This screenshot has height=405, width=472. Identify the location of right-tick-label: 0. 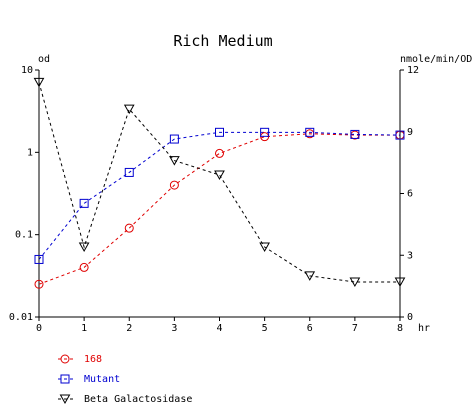
(410, 317).